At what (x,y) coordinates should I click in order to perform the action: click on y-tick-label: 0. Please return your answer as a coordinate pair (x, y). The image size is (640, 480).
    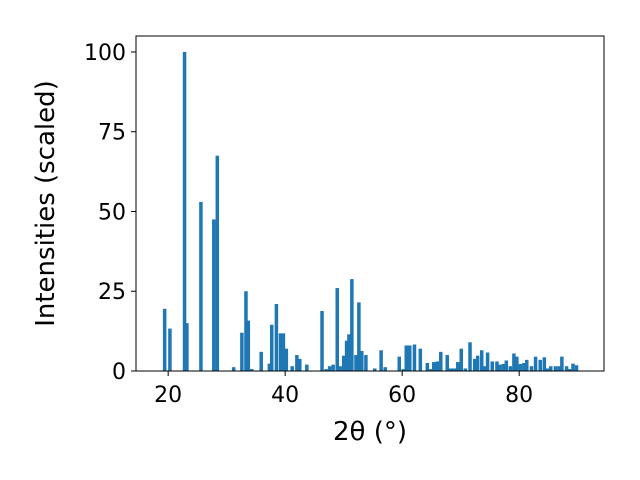
    Looking at the image, I should click on (119, 372).